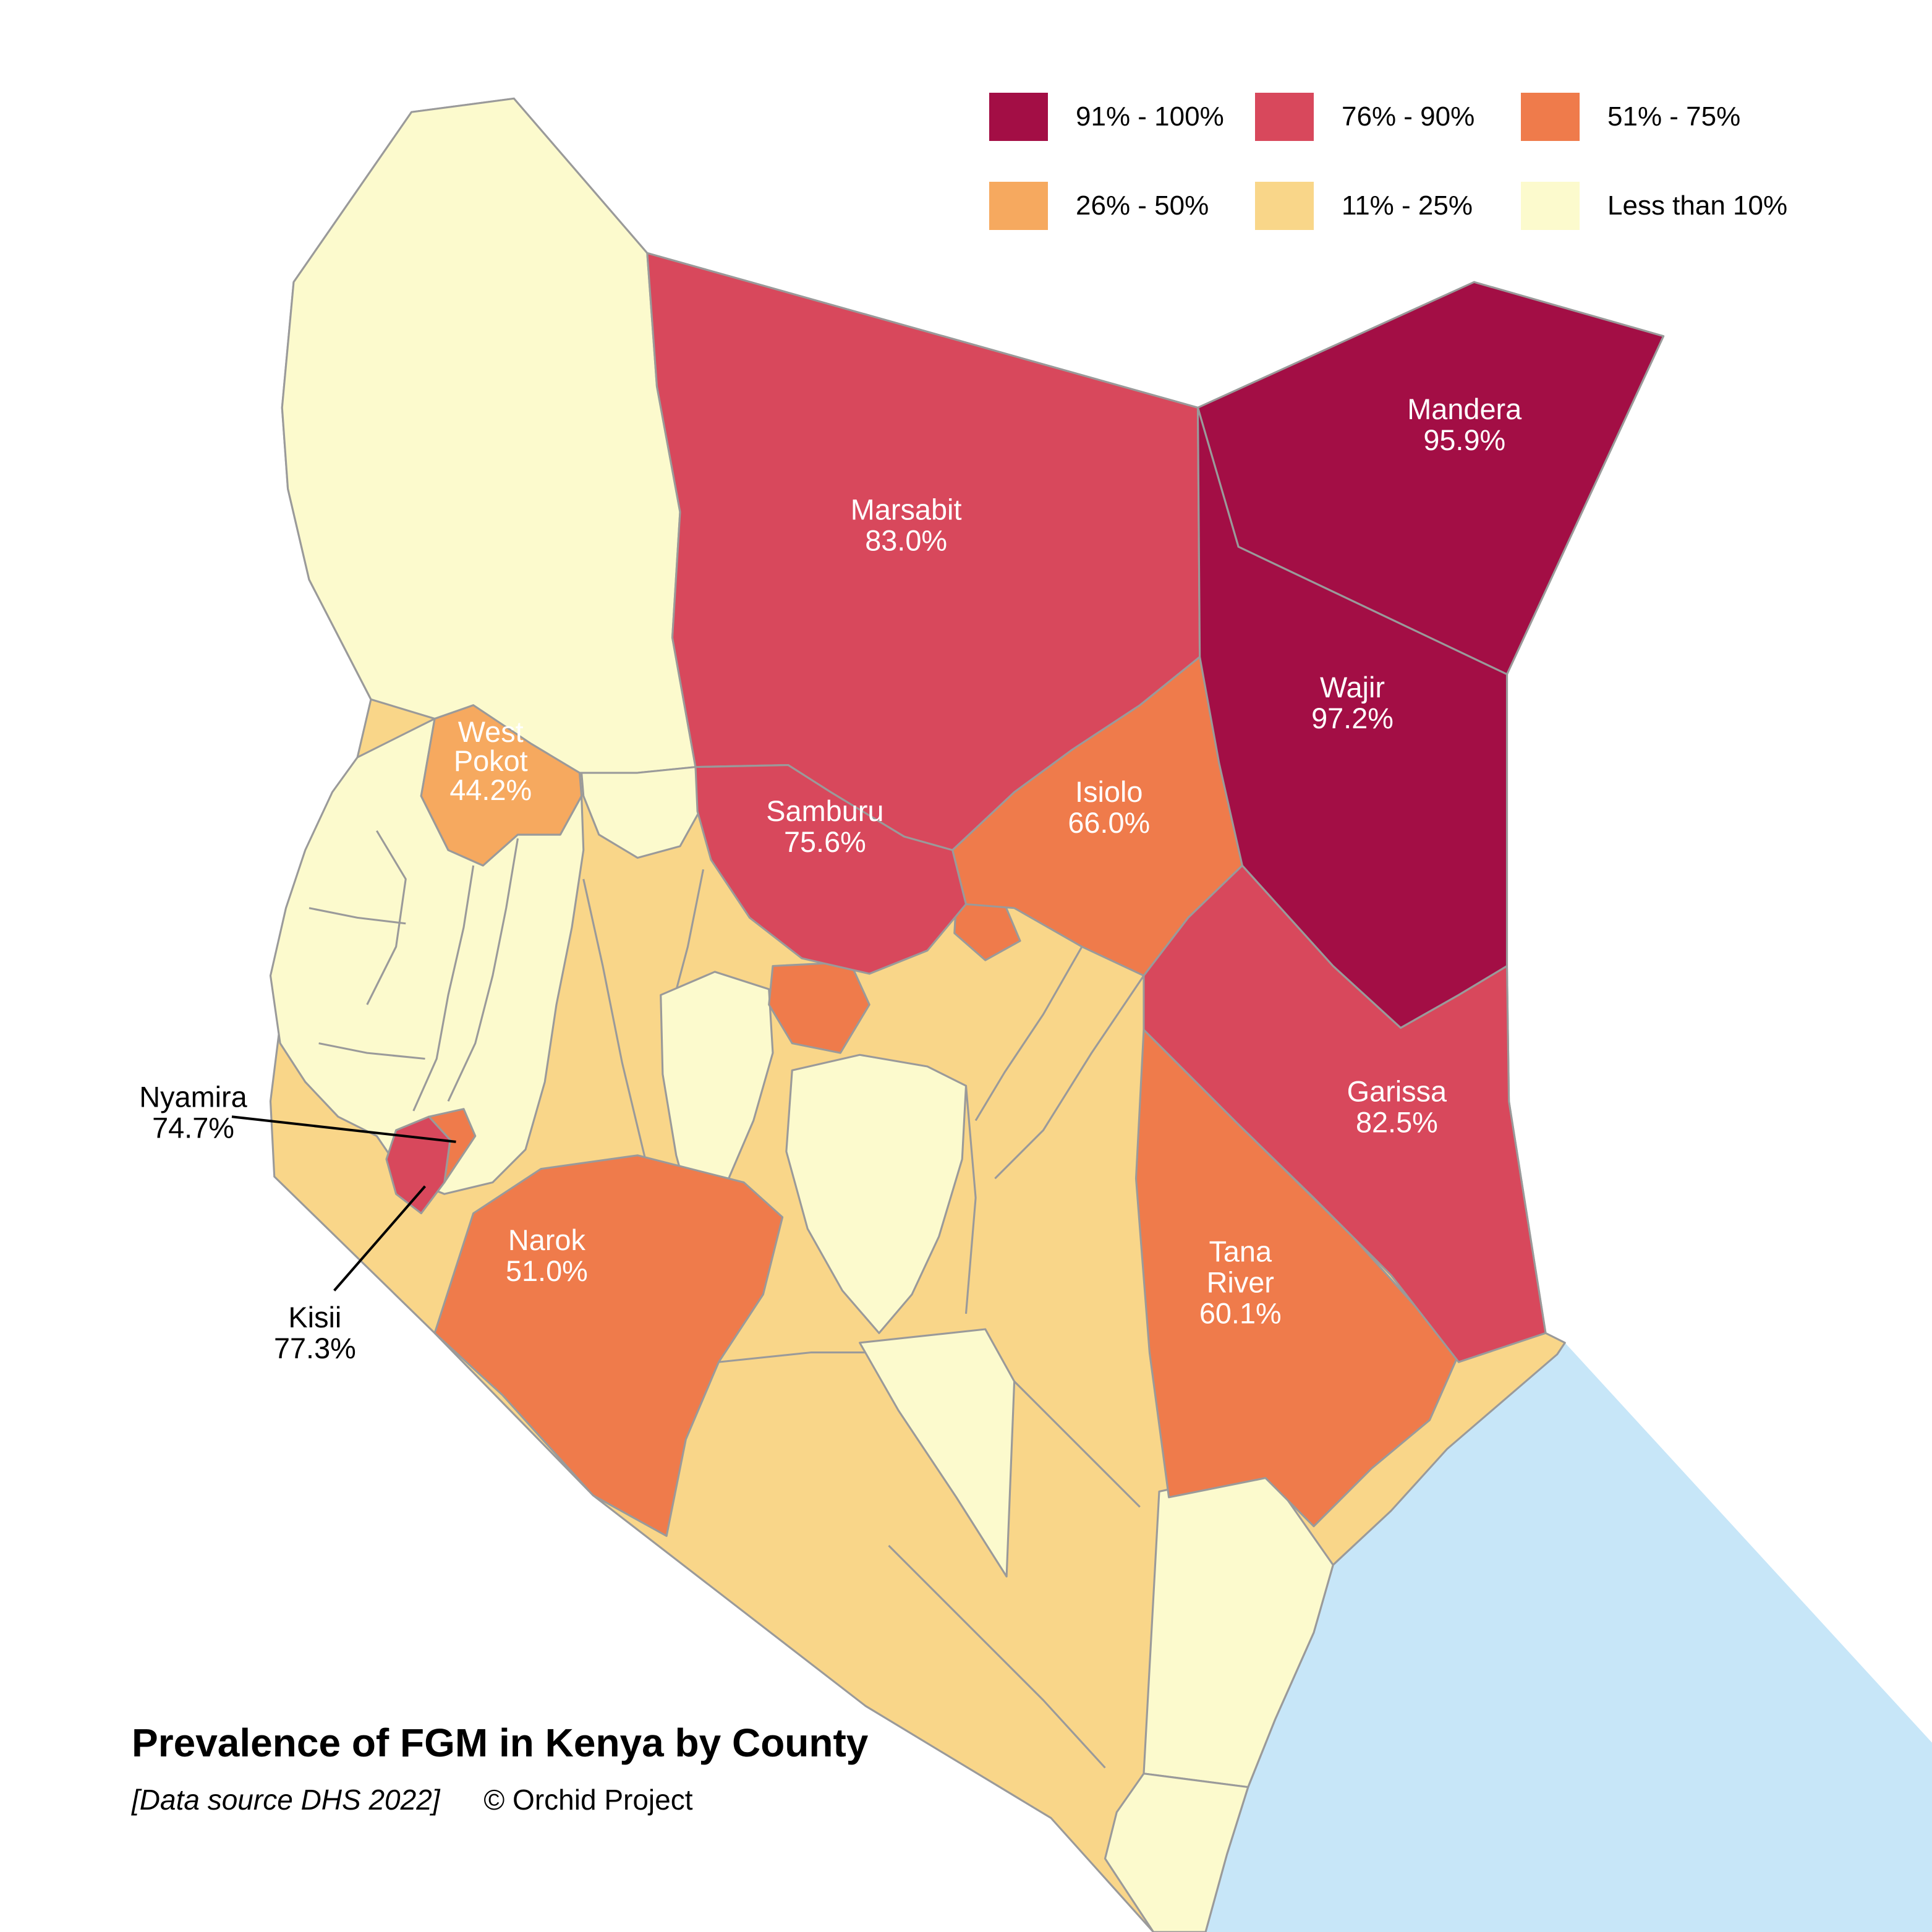 This screenshot has width=1932, height=1932. What do you see at coordinates (1142, 206) in the screenshot?
I see `legend-label-26-50: 26% - 50%` at bounding box center [1142, 206].